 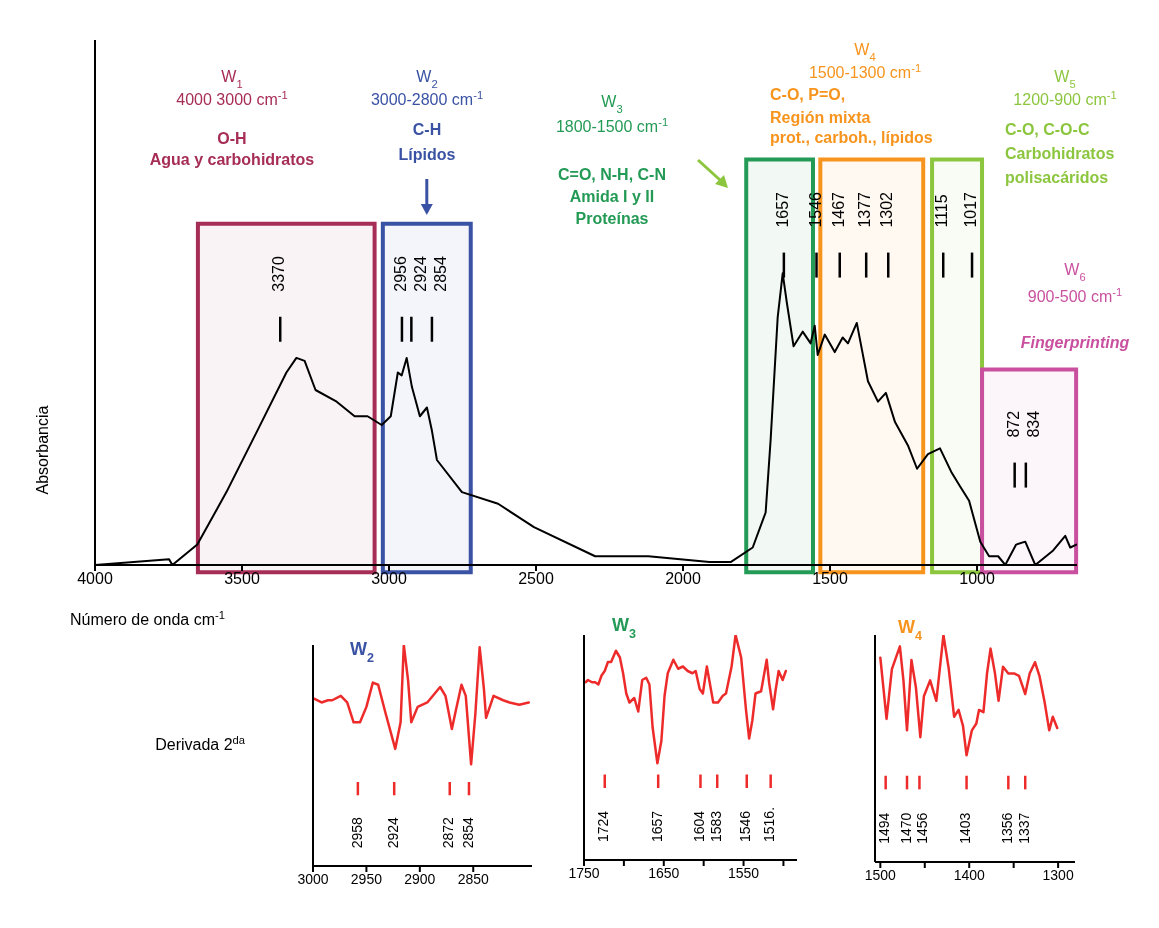 What do you see at coordinates (1075, 342) in the screenshot?
I see `annotation: Fingerprinting` at bounding box center [1075, 342].